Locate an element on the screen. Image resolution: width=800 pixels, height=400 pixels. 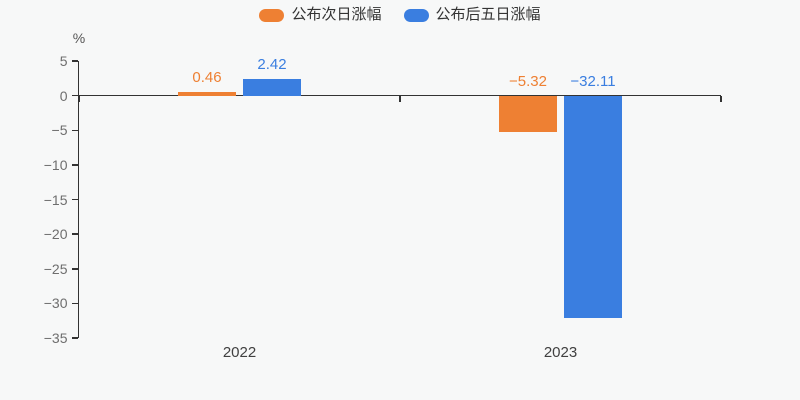
bar-公布后五日涨幅-2022 is located at coordinates (272, 87).